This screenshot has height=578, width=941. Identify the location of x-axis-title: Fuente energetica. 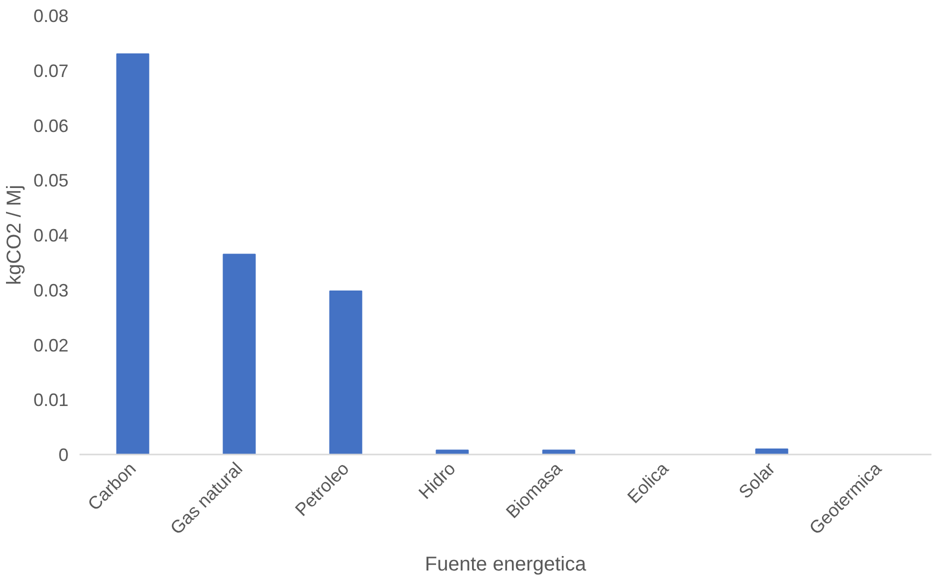
(505, 564).